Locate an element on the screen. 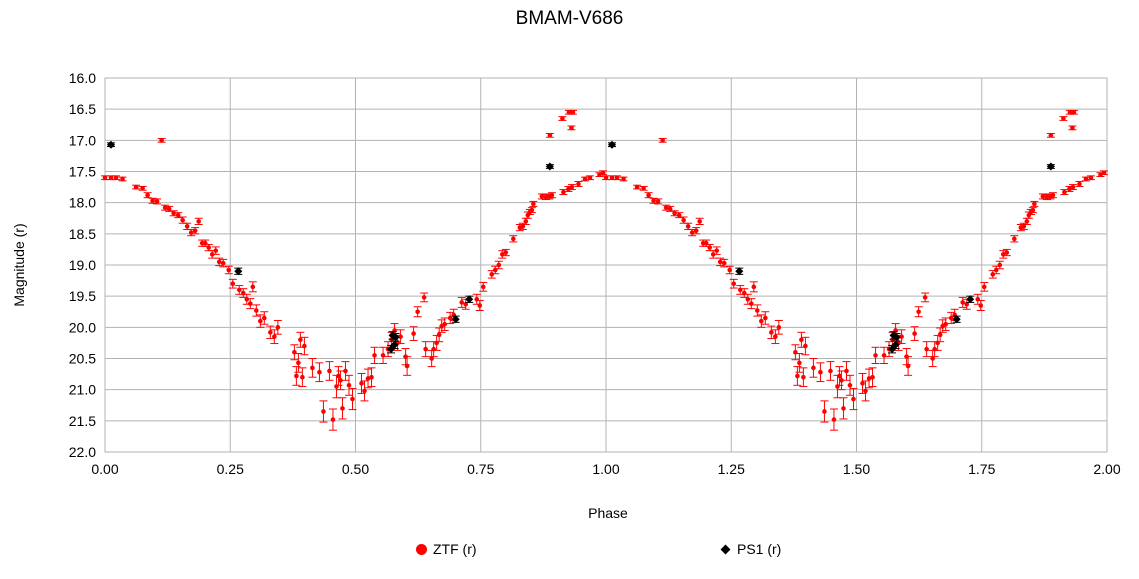  y-tick-label: 16.5 is located at coordinates (82, 109).